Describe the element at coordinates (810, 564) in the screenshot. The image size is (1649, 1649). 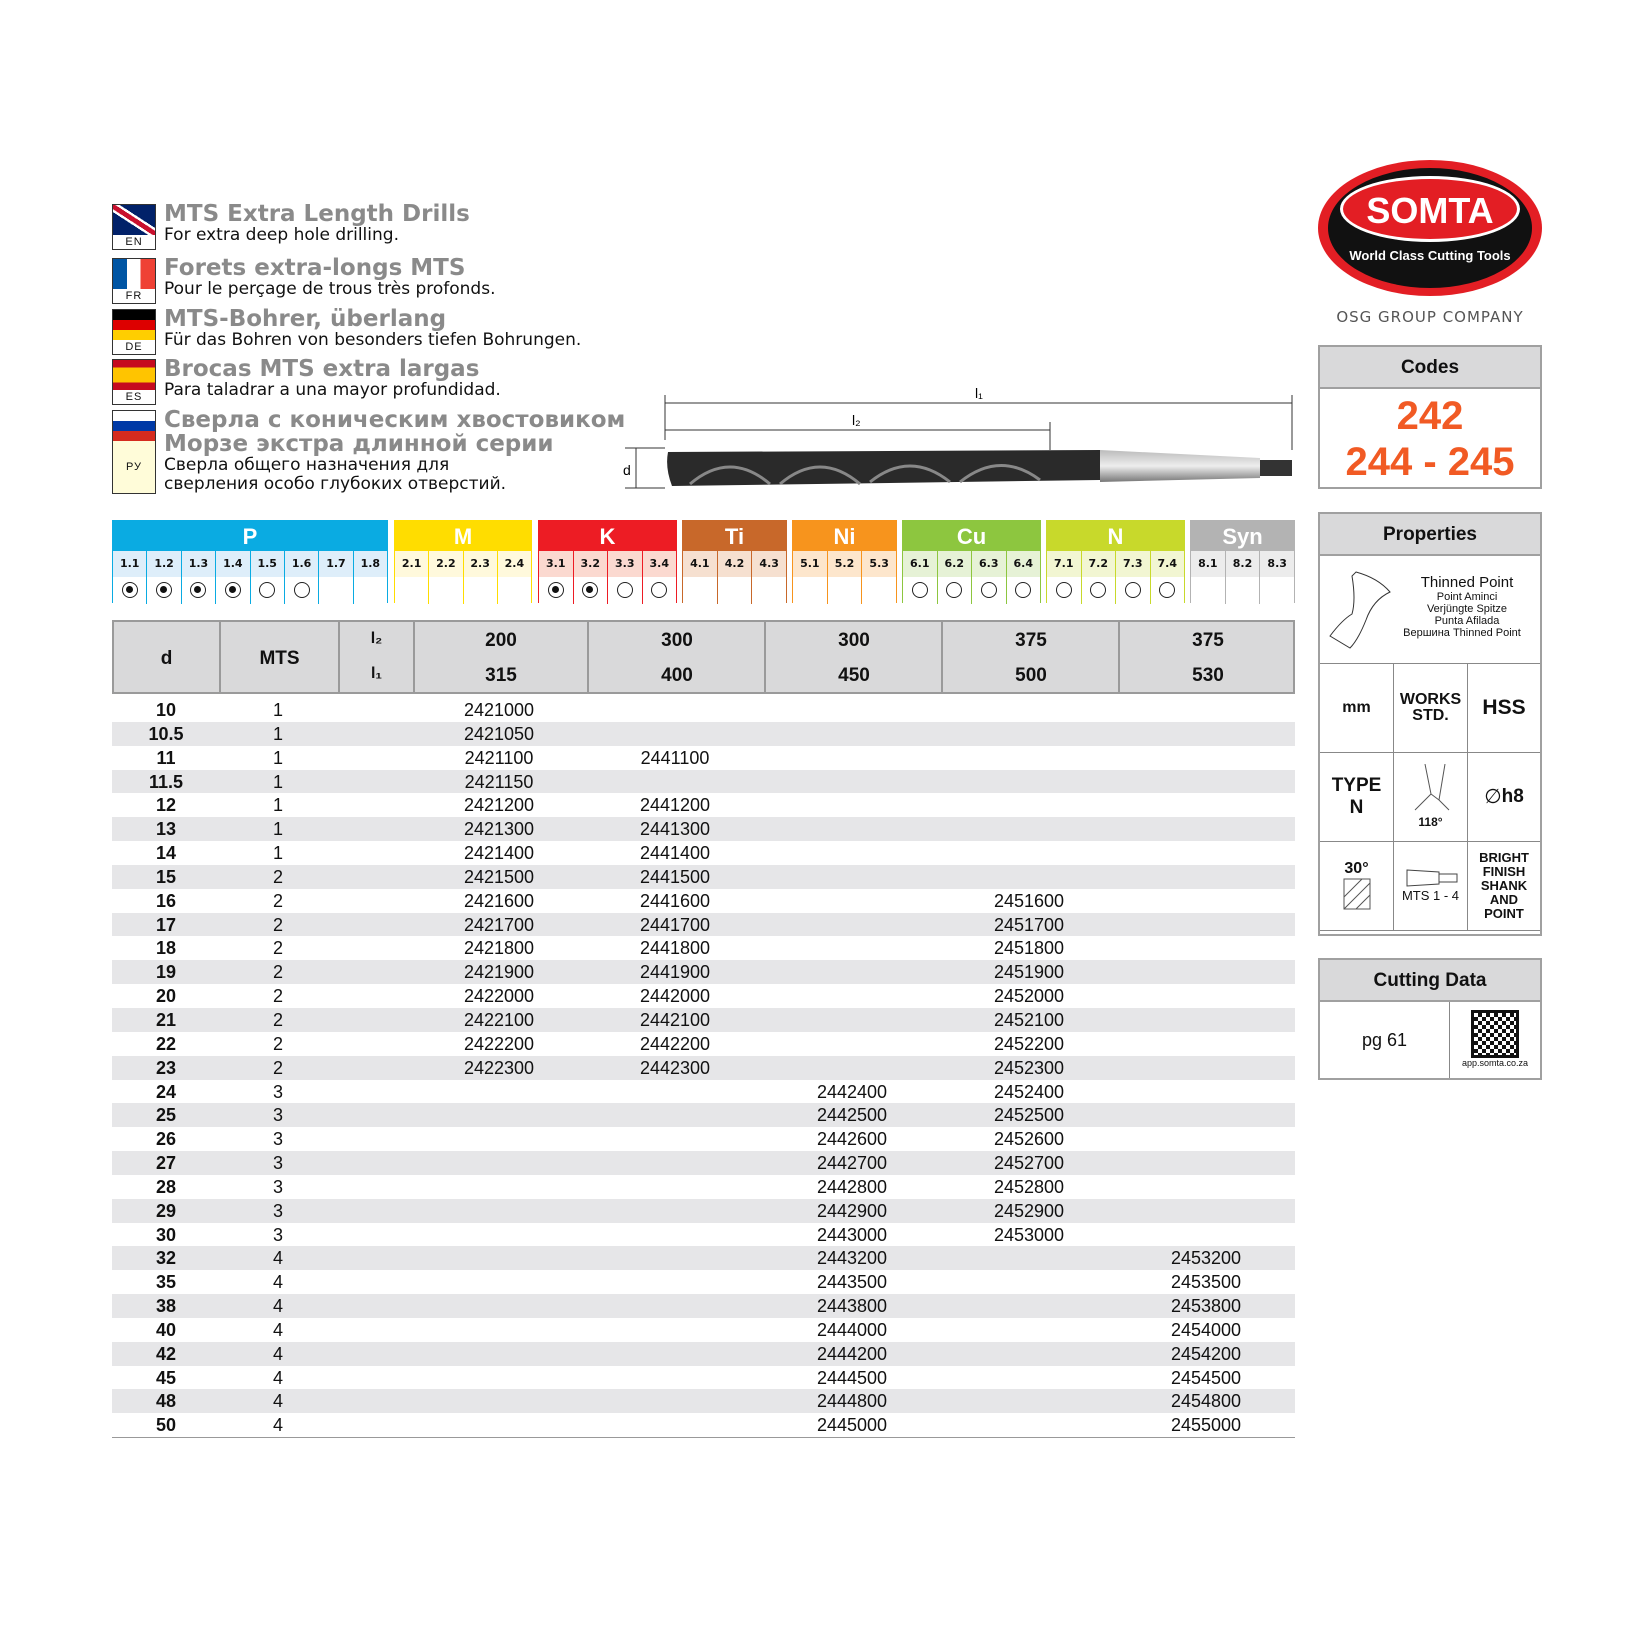
I see `material-sub-5.1: 5.1` at that location.